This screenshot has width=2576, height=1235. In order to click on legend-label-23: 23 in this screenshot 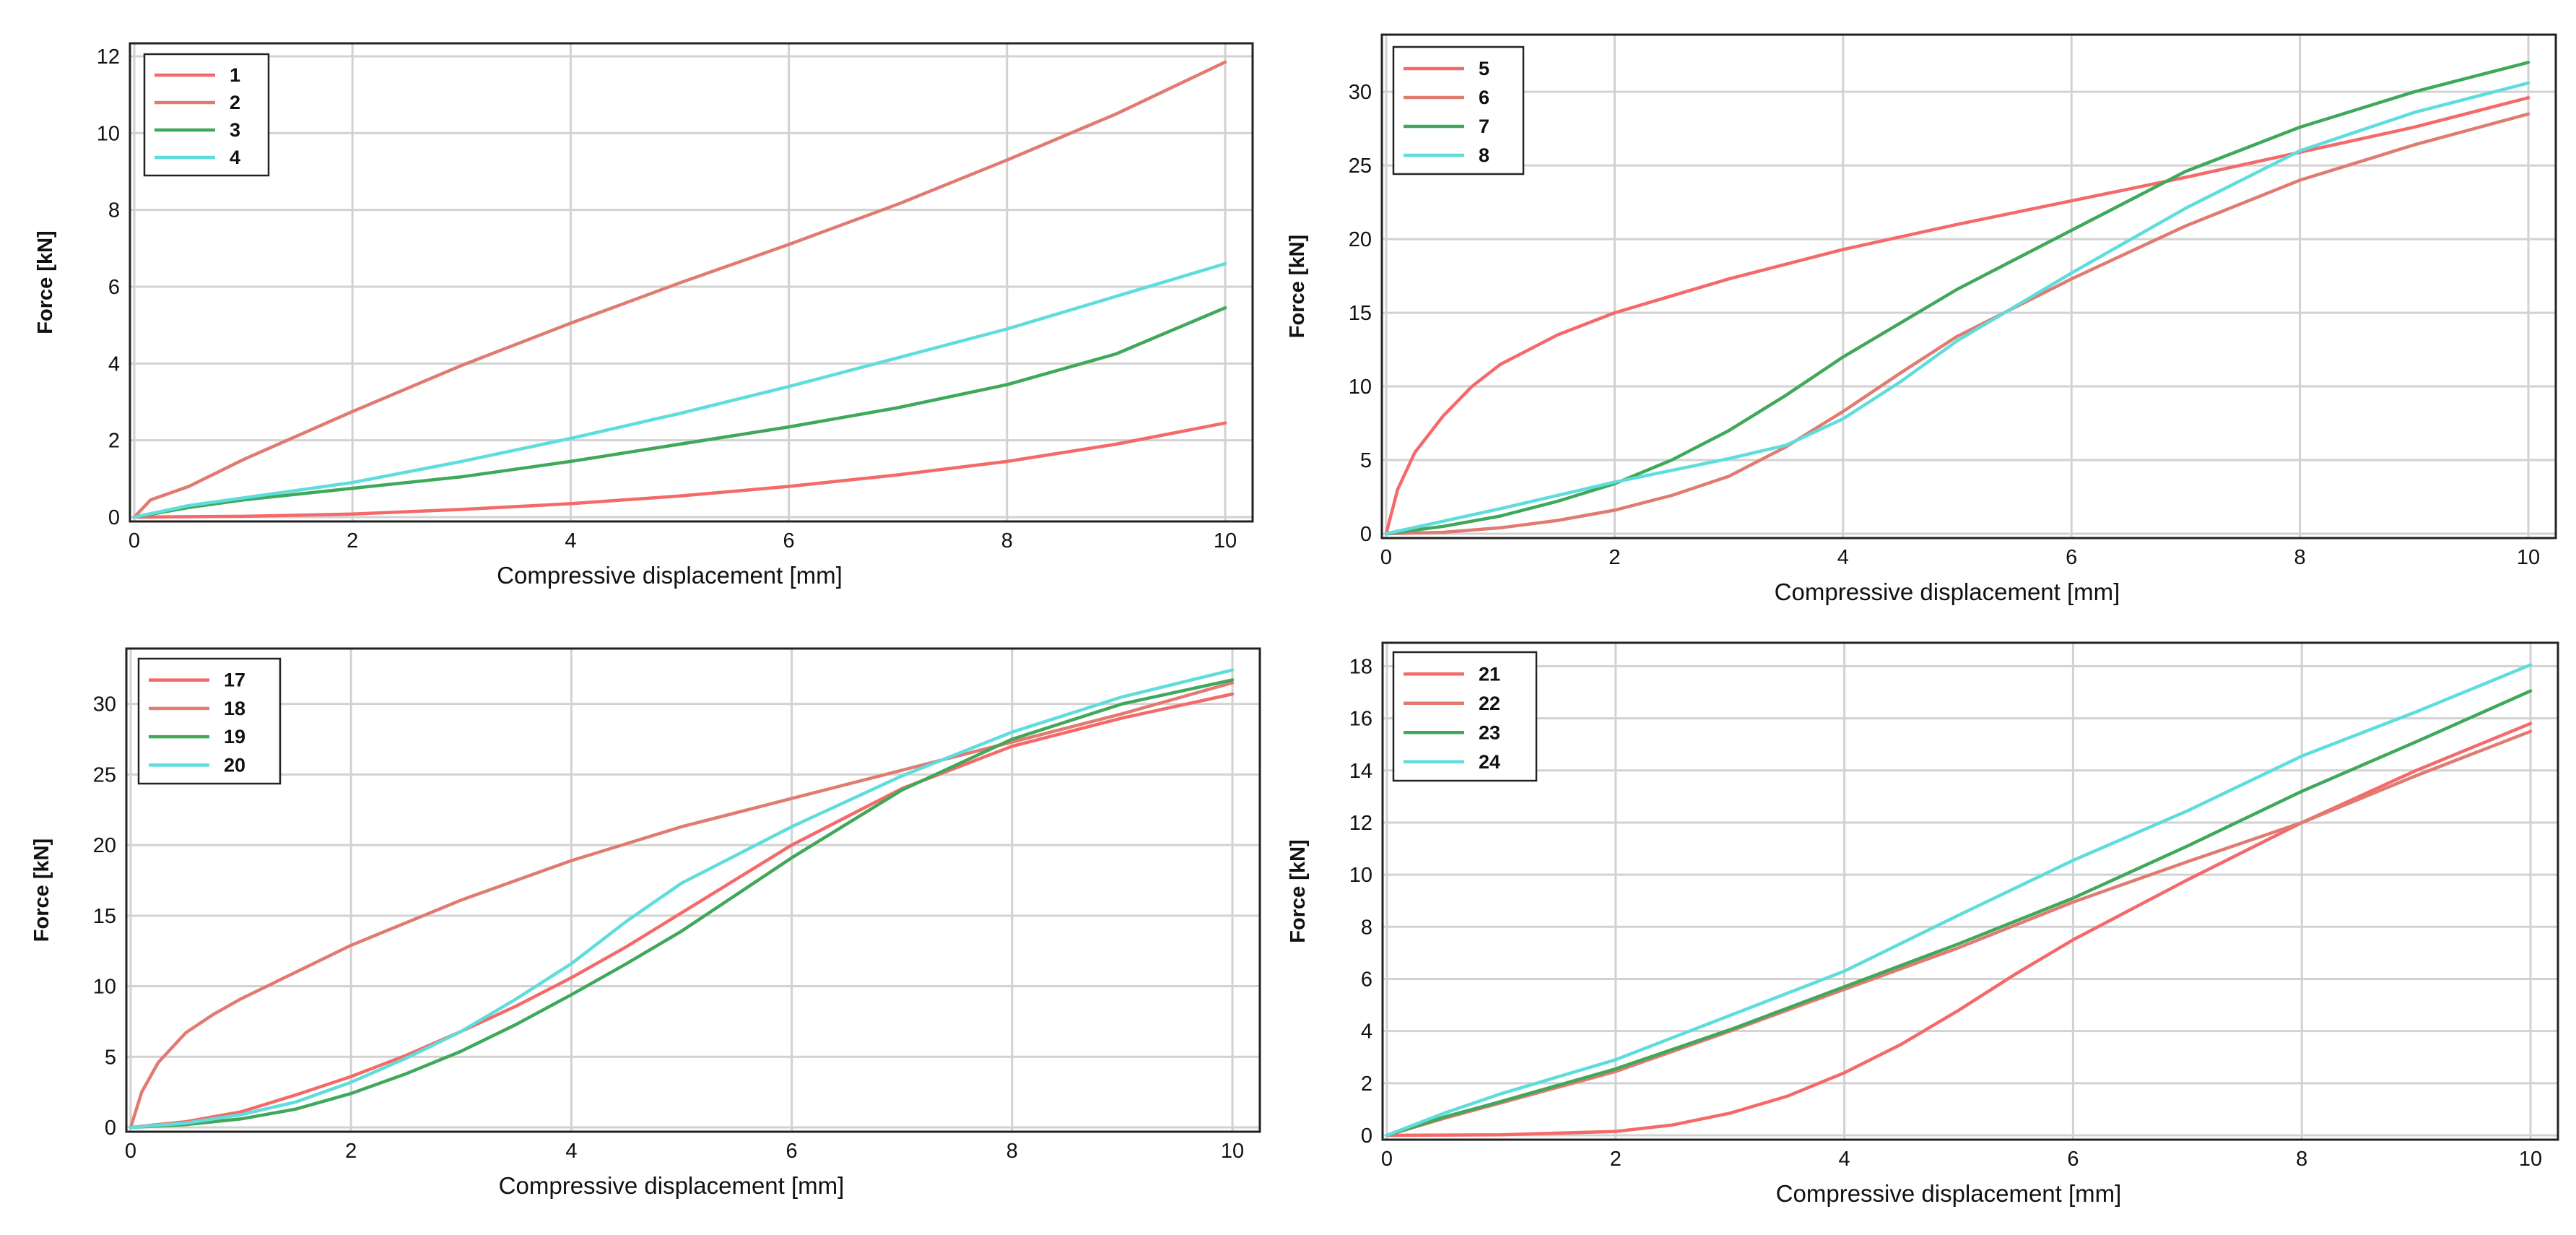, I will do `click(1489, 732)`.